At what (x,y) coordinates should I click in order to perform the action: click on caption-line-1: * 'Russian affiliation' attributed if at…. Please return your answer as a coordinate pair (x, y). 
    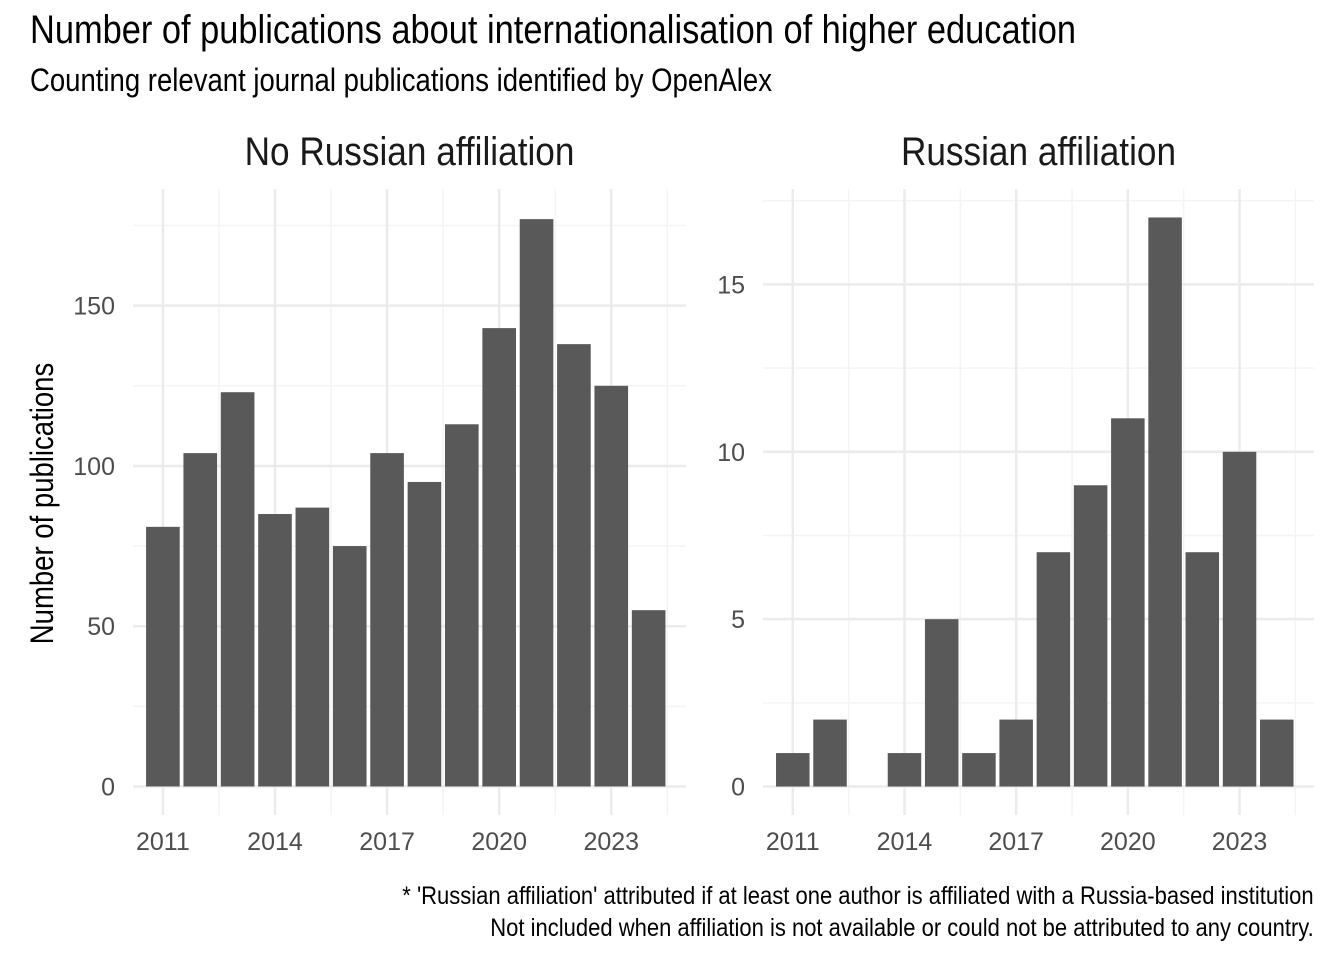
    Looking at the image, I should click on (858, 896).